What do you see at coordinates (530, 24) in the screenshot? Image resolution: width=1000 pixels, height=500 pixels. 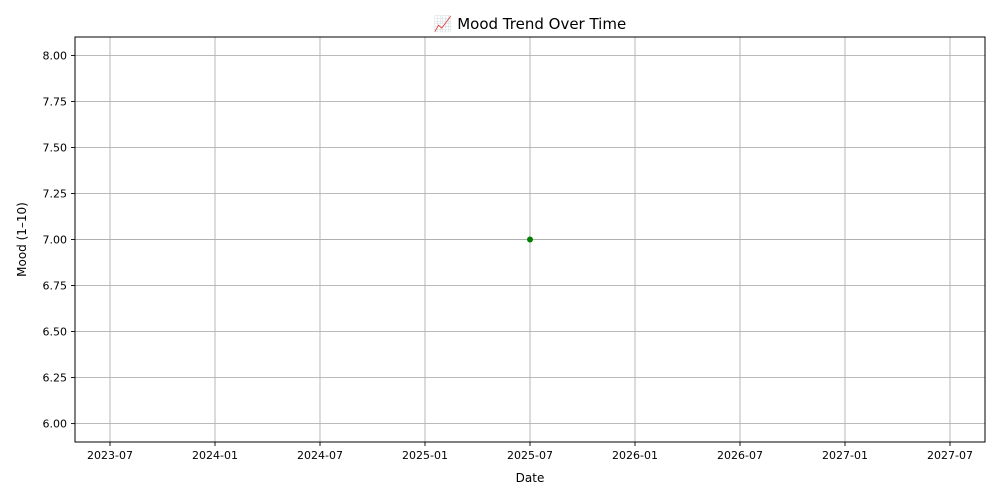 I see `chart-title: 📈 Mood Trend Over Time` at bounding box center [530, 24].